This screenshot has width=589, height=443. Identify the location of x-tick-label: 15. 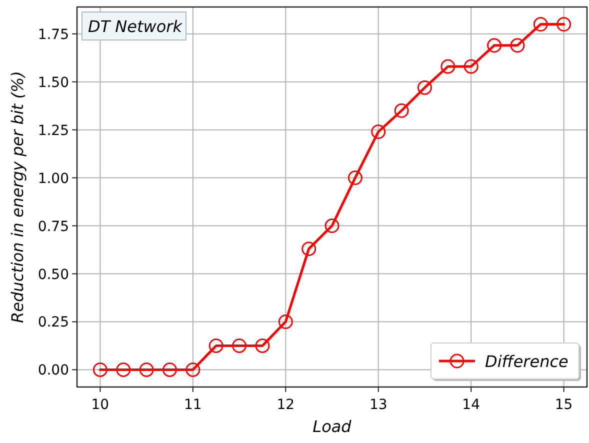
(563, 405).